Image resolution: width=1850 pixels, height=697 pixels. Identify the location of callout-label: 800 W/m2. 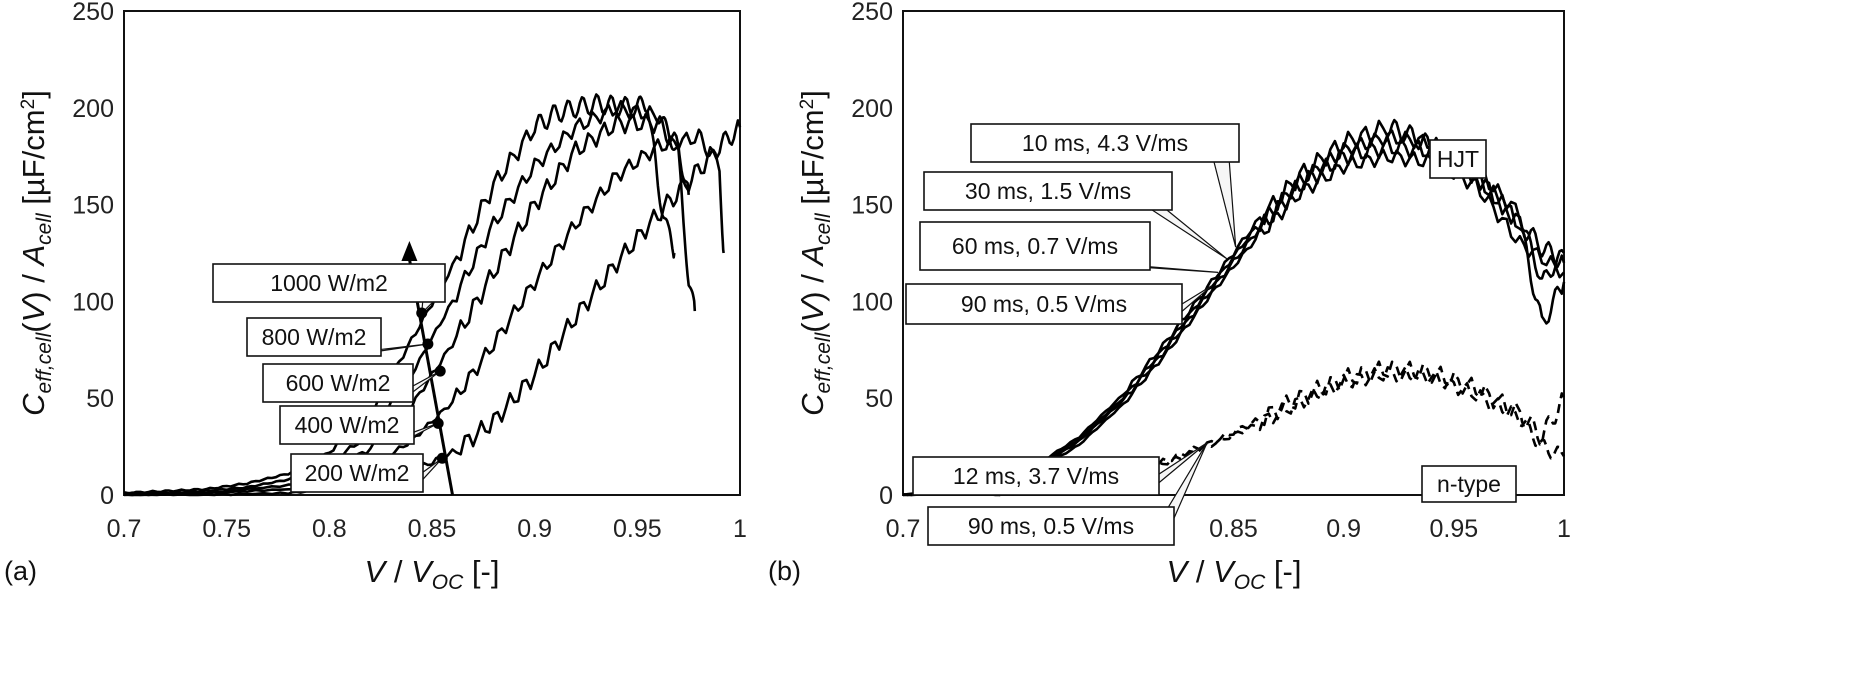
(314, 337).